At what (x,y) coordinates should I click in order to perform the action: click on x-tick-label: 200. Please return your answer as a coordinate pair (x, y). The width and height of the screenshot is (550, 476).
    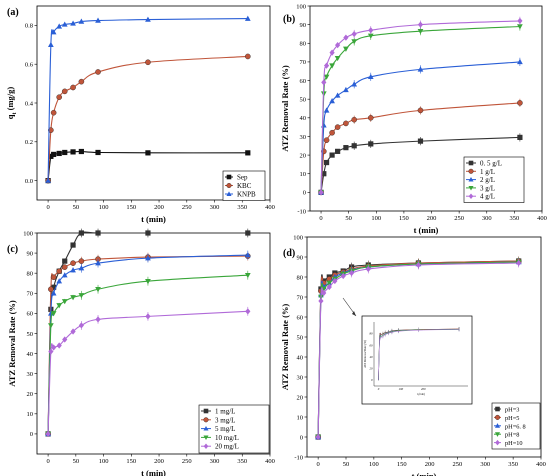
    Looking at the image, I should click on (159, 461).